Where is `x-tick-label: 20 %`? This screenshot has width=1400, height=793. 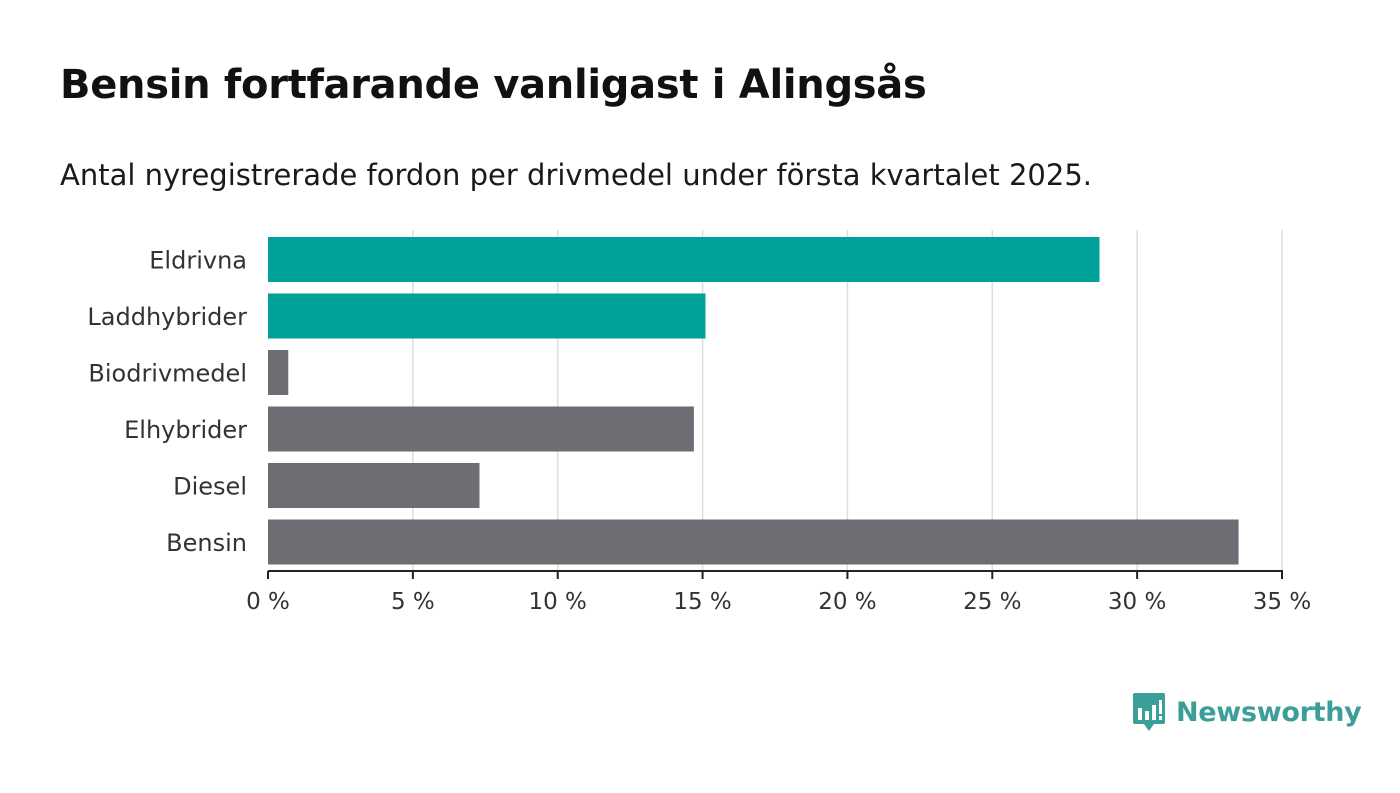 x-tick-label: 20 % is located at coordinates (847, 602).